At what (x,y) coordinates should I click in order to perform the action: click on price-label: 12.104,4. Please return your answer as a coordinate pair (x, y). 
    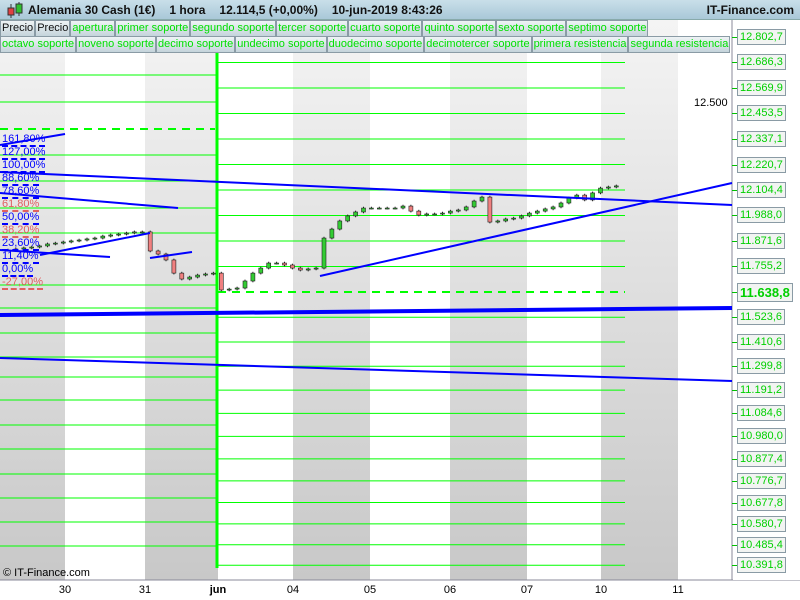
    Looking at the image, I should click on (761, 189).